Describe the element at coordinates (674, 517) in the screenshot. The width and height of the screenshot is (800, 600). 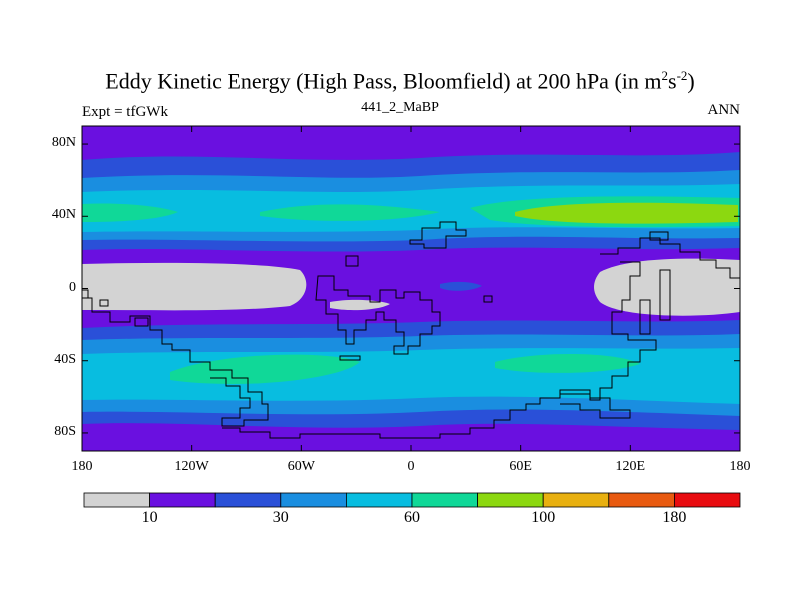
I see `colorbar-label: 180` at that location.